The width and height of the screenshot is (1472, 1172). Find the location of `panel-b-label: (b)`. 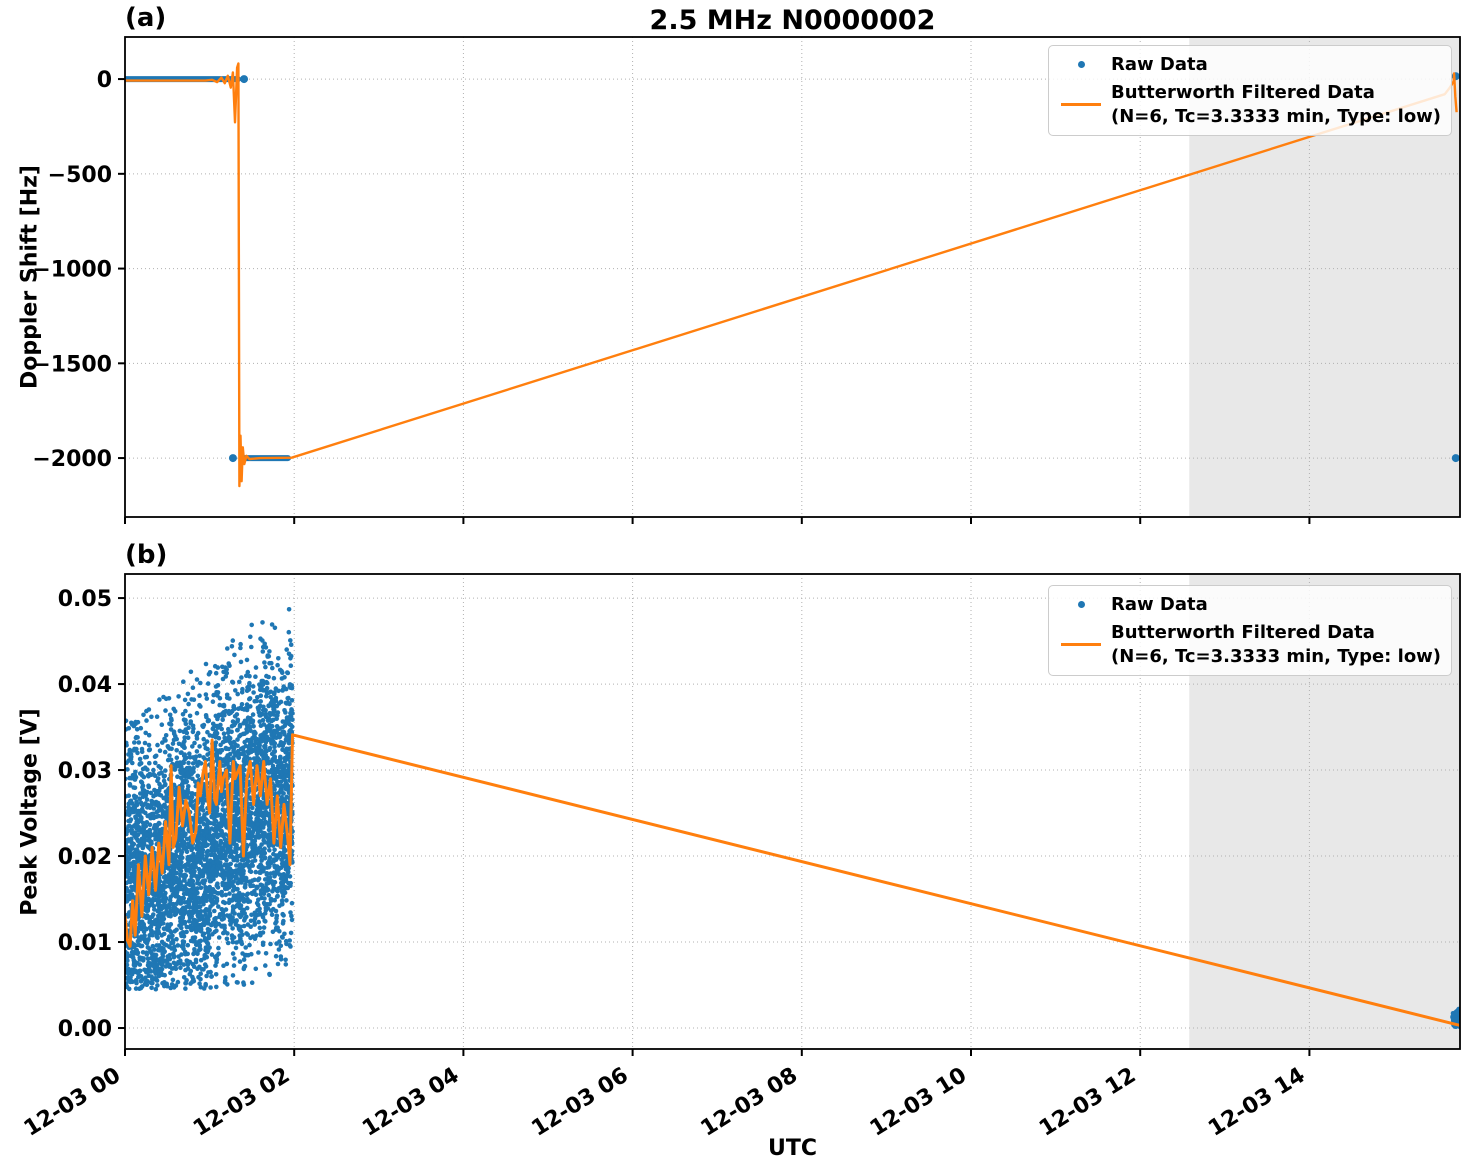

panel-b-label: (b) is located at coordinates (146, 555).